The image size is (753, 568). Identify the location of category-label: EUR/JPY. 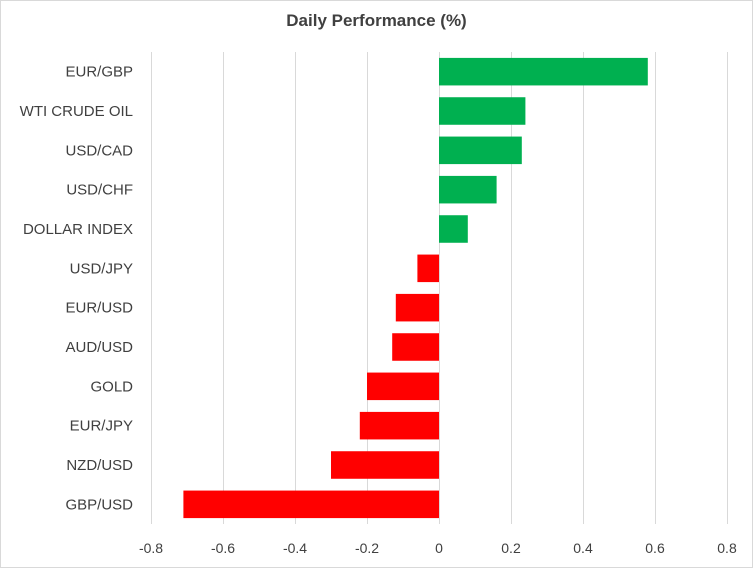
(101, 426).